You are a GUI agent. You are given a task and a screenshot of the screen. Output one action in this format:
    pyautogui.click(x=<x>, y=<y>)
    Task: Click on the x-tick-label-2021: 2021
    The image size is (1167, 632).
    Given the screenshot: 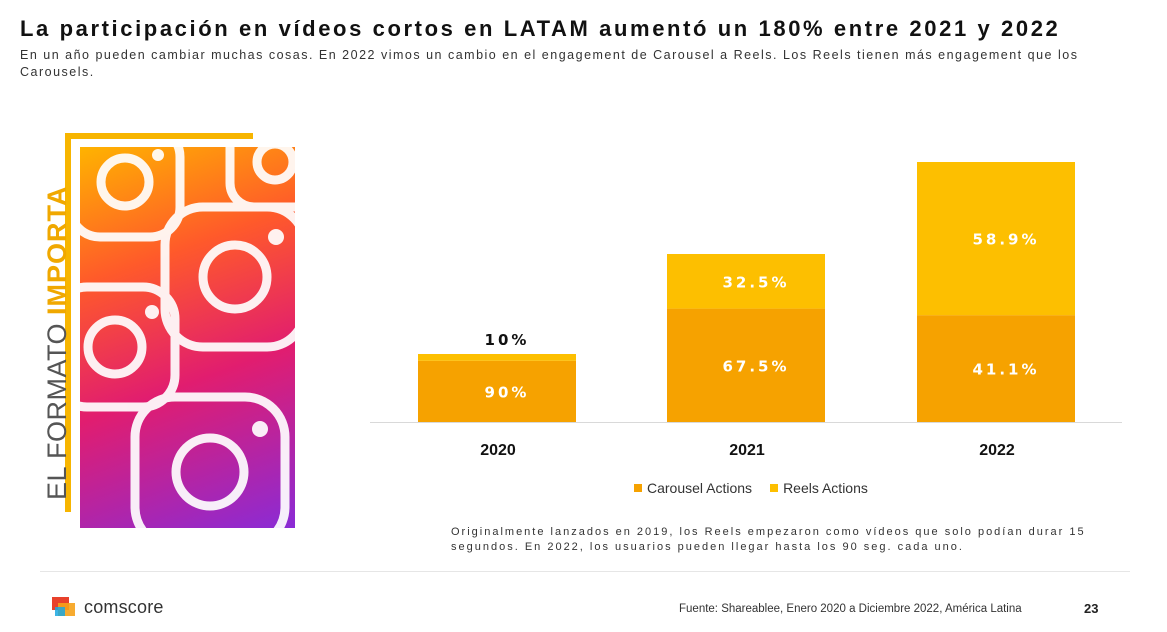 What is the action you would take?
    pyautogui.click(x=747, y=450)
    